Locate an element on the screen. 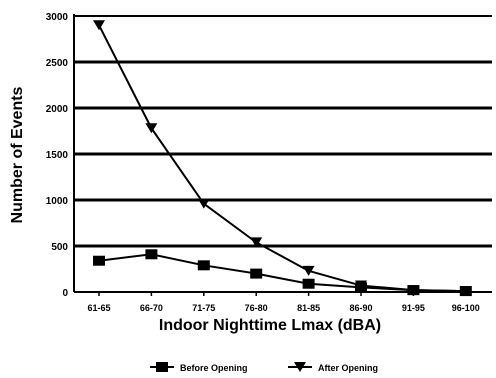 The image size is (496, 378). y-tick-label: 2500 is located at coordinates (57, 63).